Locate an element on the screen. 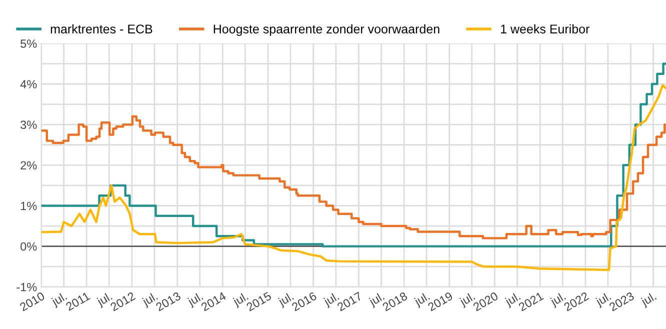  y-tick-label: -1% is located at coordinates (26, 287).